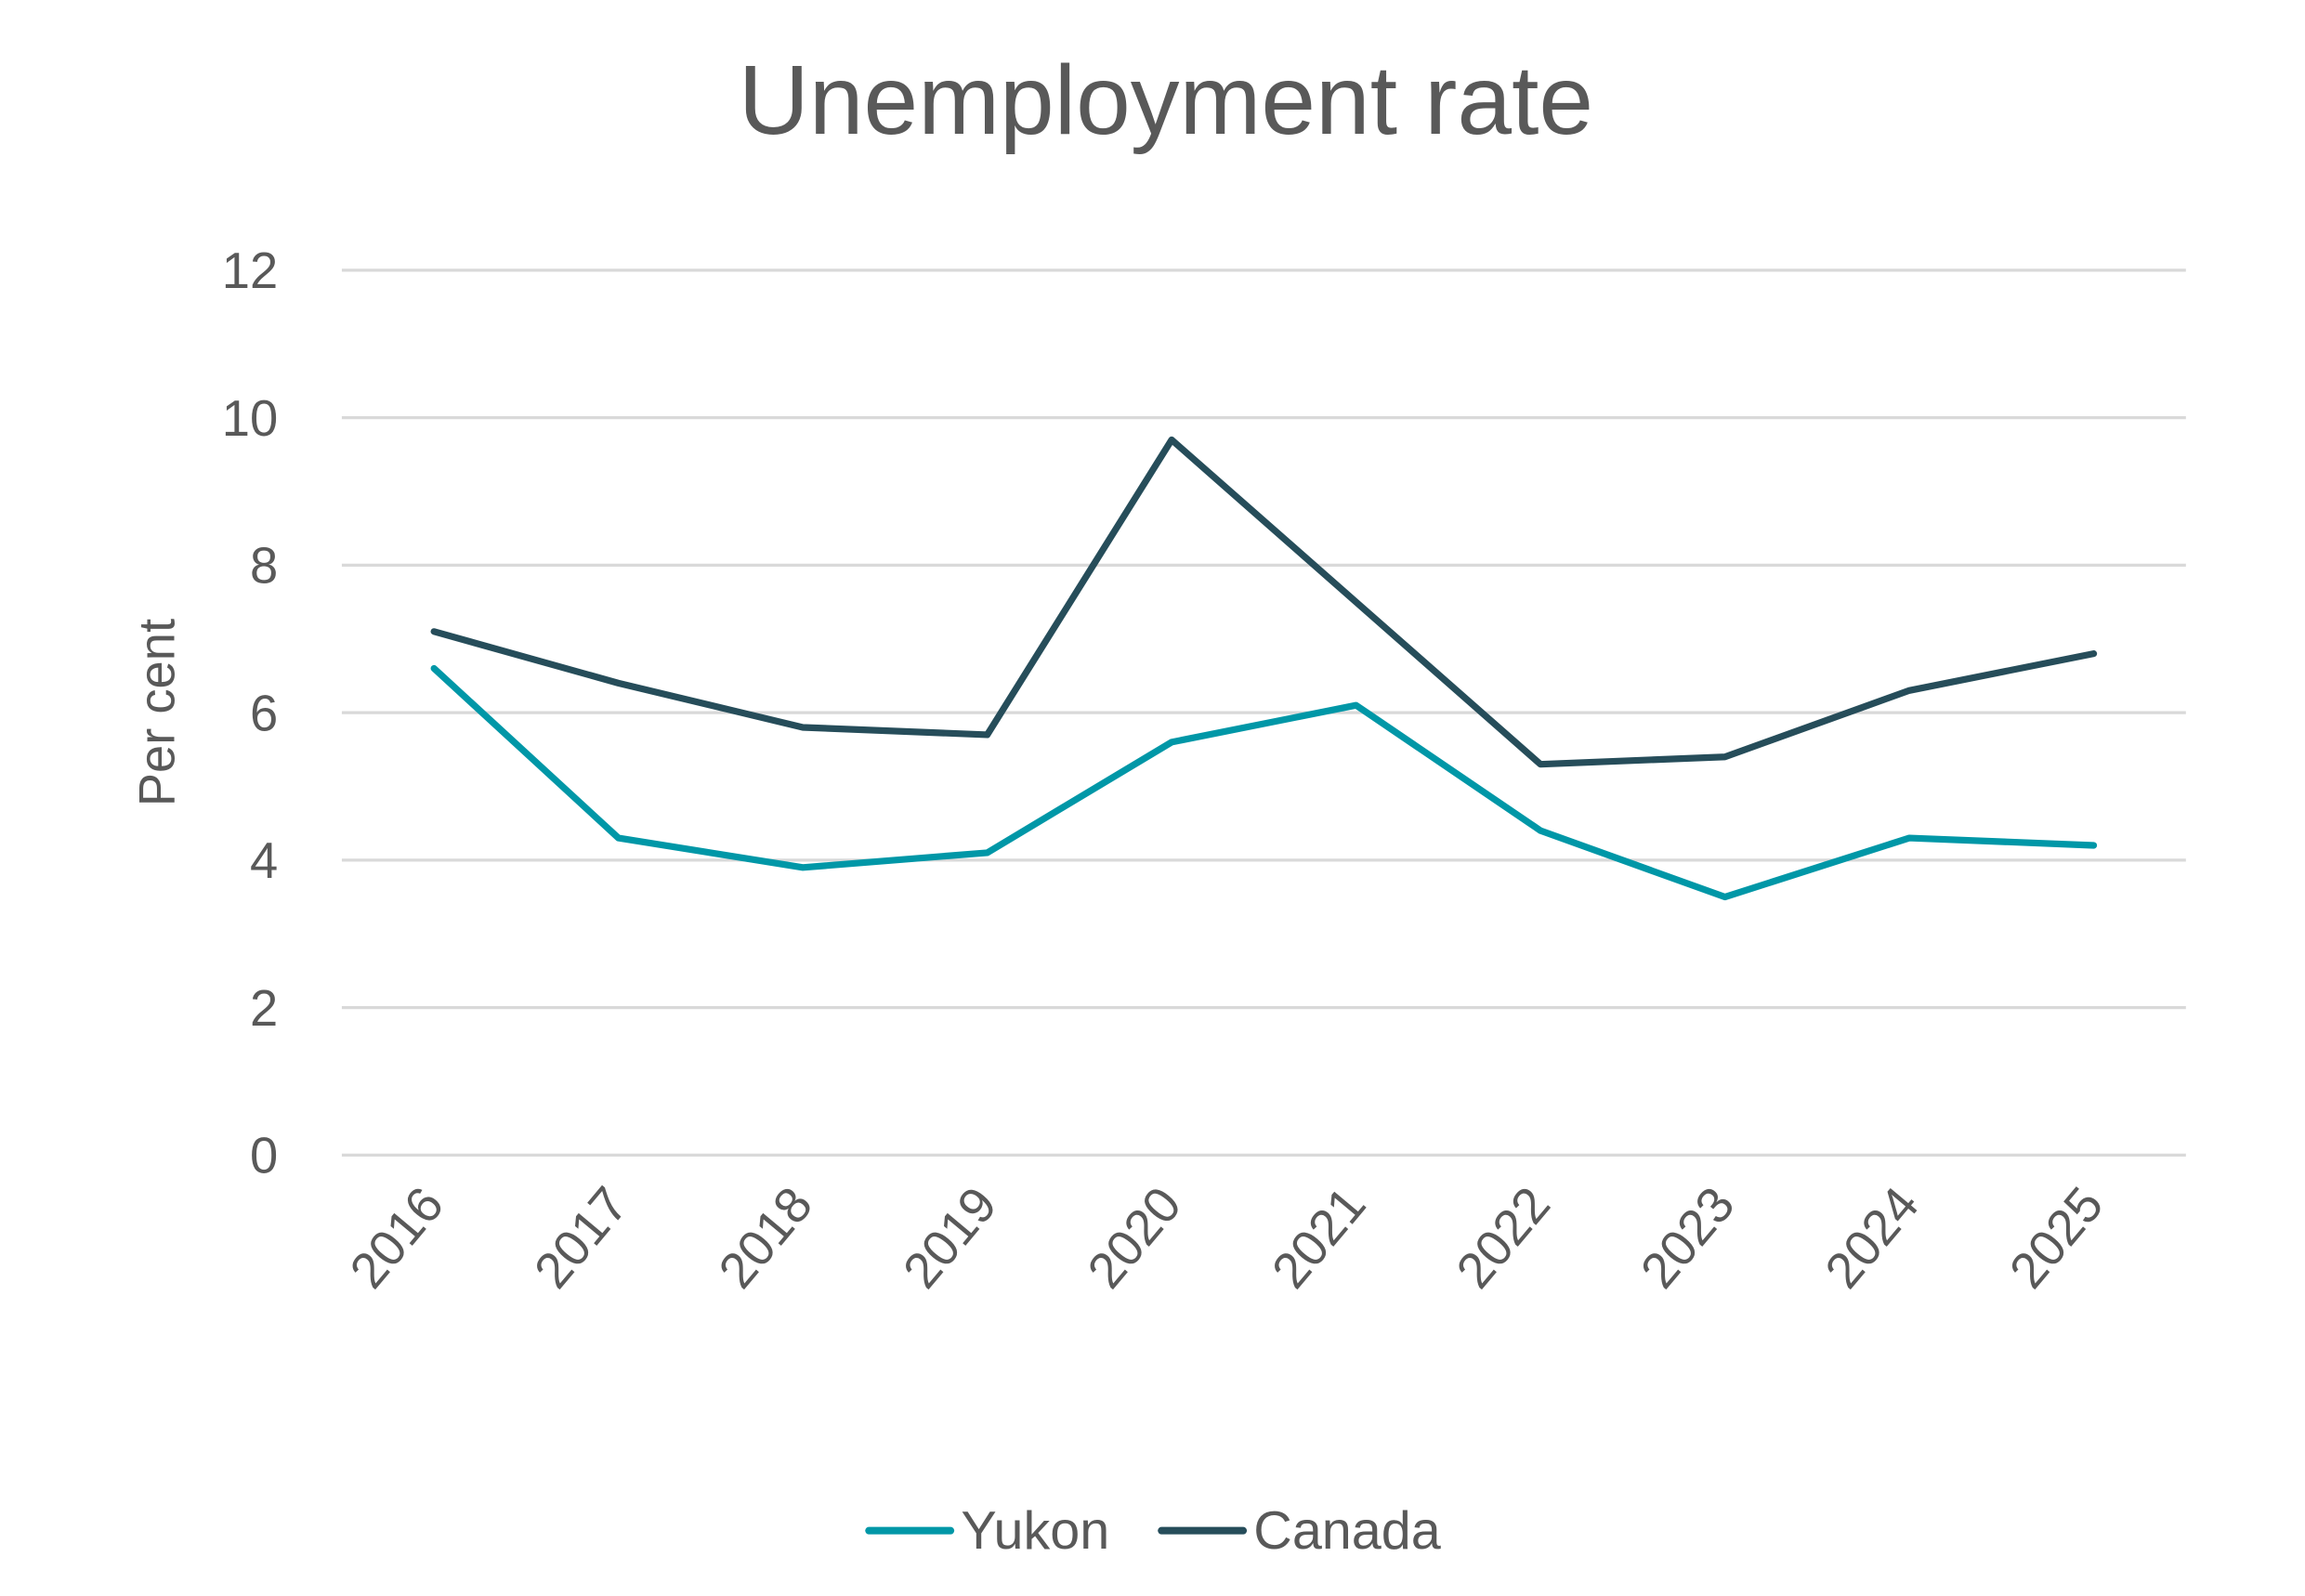 Image resolution: width=2305 pixels, height=1596 pixels. I want to click on y-tick-label: 10, so click(250, 418).